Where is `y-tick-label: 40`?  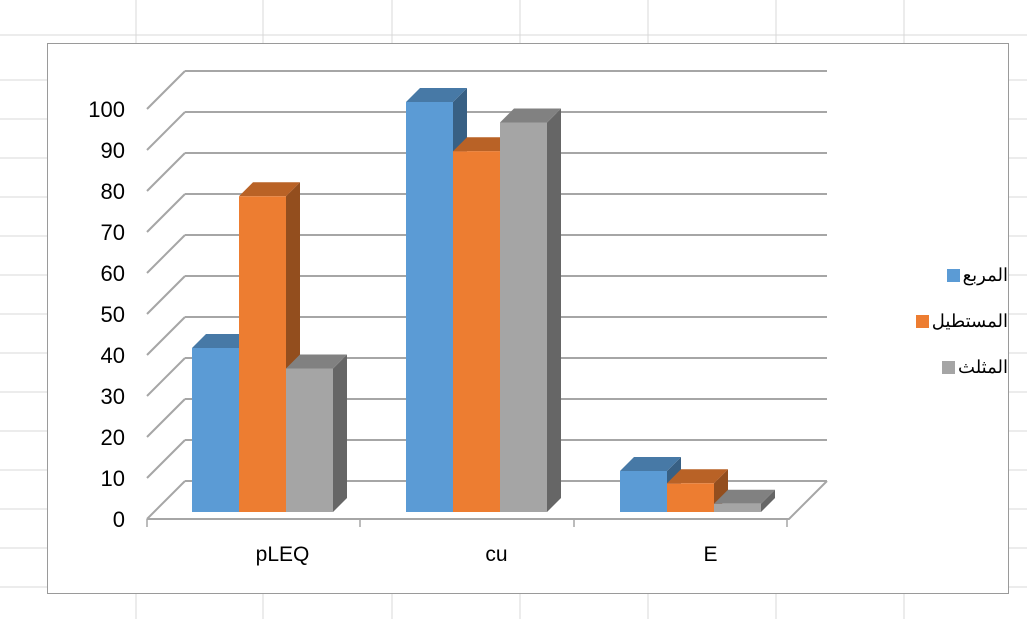 y-tick-label: 40 is located at coordinates (113, 355).